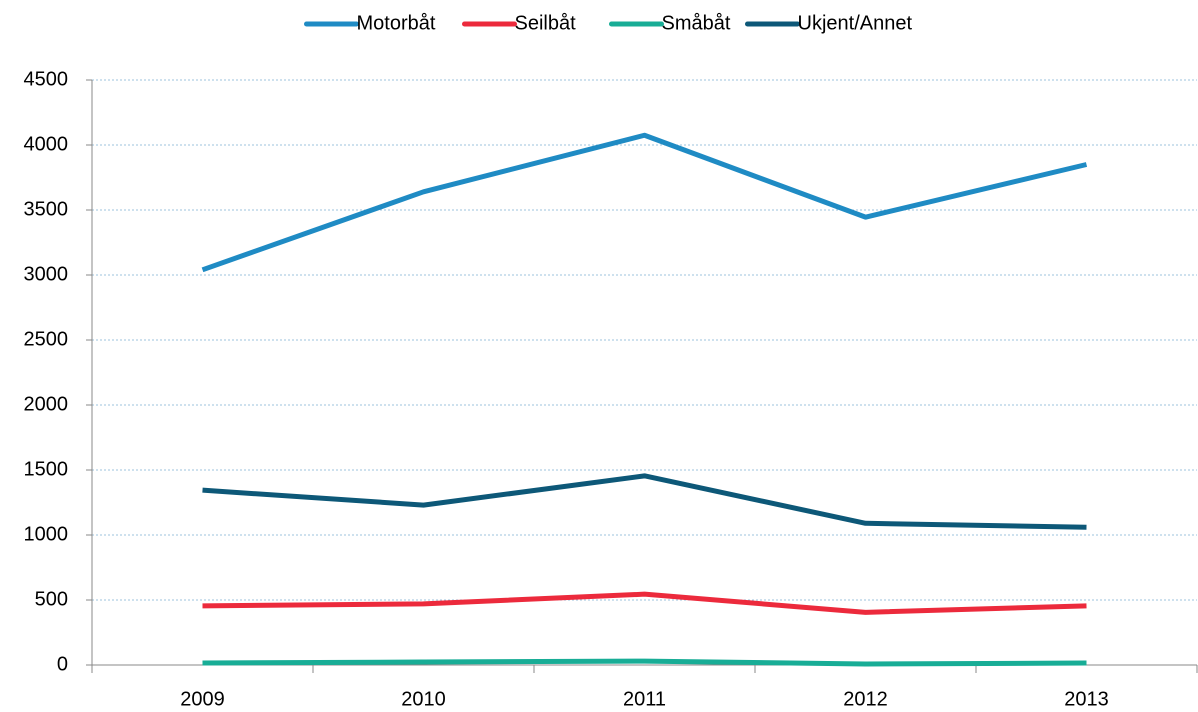  Describe the element at coordinates (1086, 699) in the screenshot. I see `x-tick-label: 2013` at that location.